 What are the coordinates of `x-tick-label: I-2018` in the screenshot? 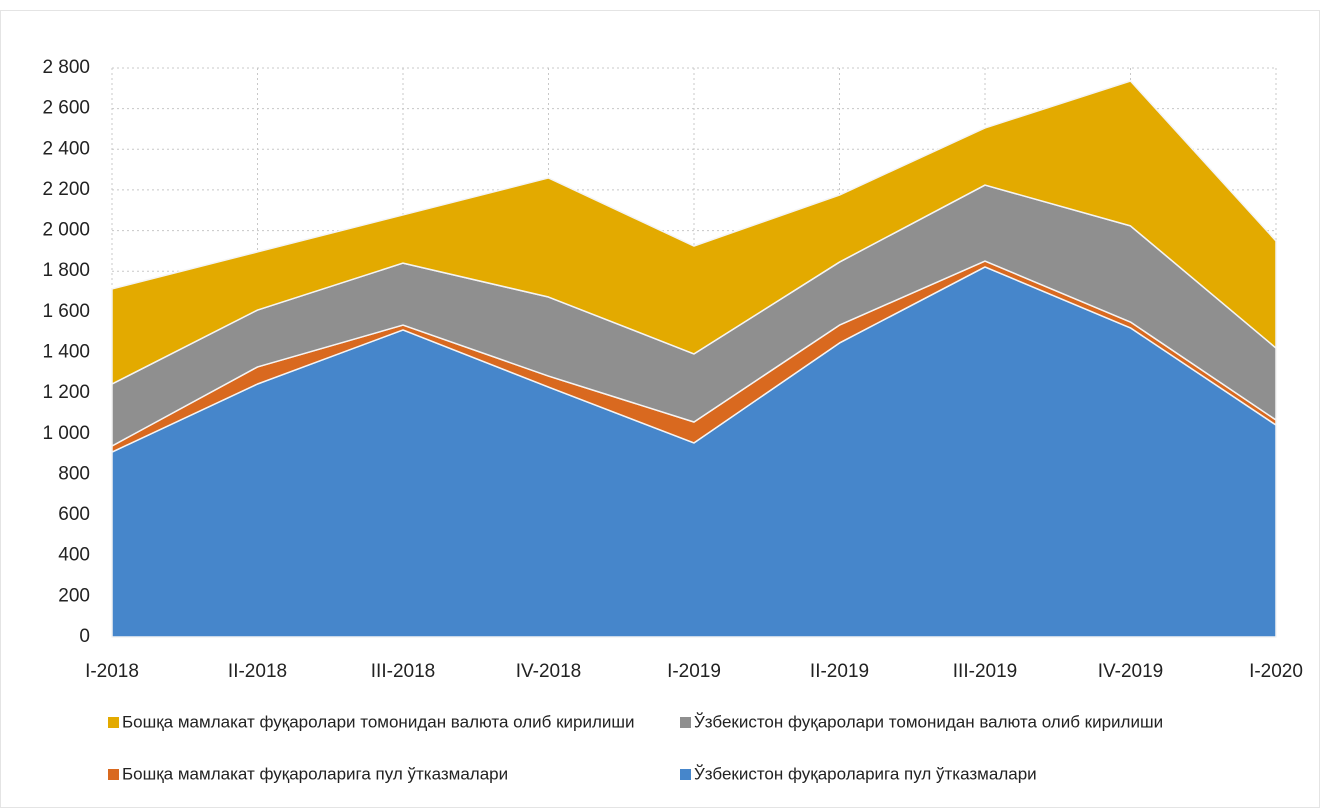 It's located at (112, 671).